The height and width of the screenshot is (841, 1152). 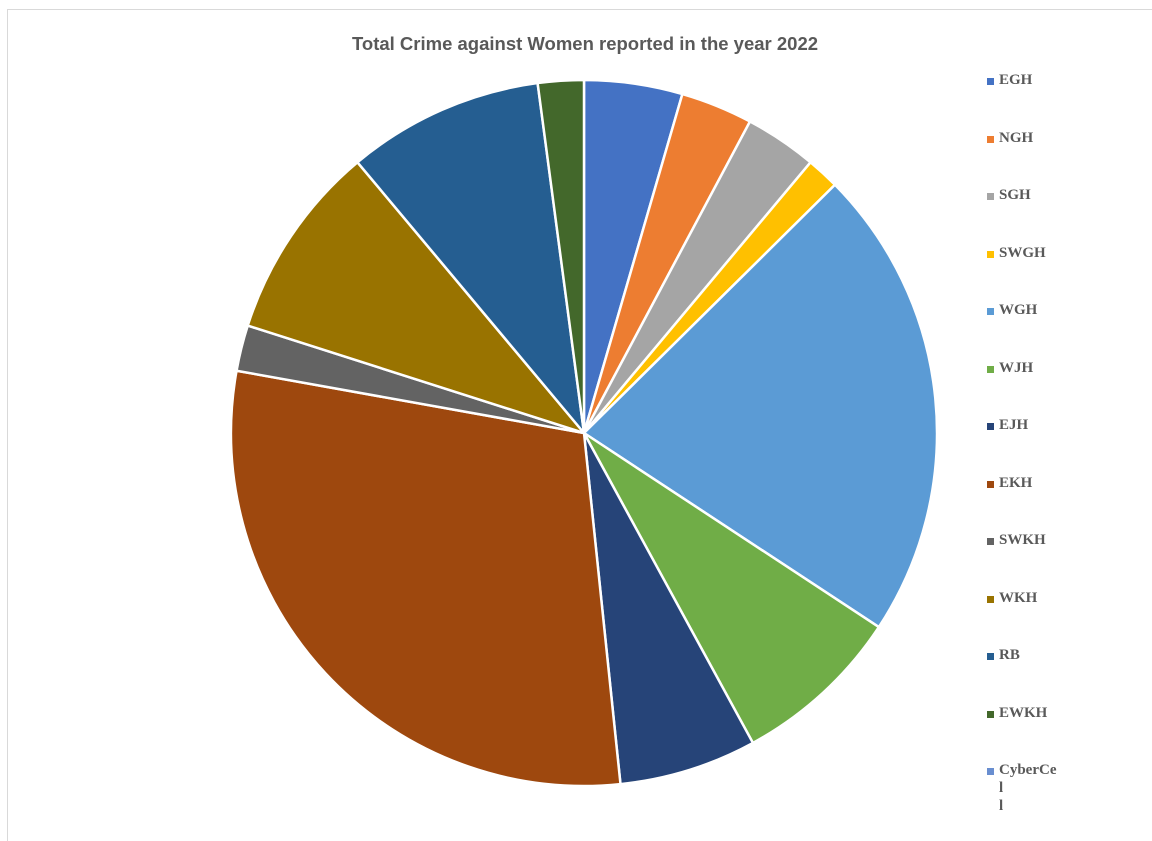 I want to click on pie-slice-wjh, so click(x=731, y=588).